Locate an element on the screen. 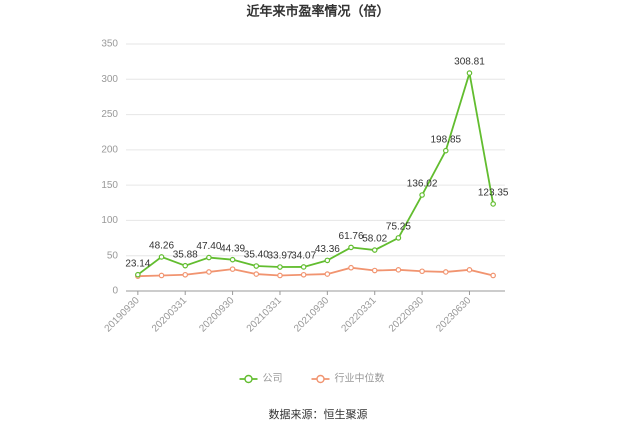 The width and height of the screenshot is (637, 431). source: 数据来源：恒生聚源 is located at coordinates (318, 414).